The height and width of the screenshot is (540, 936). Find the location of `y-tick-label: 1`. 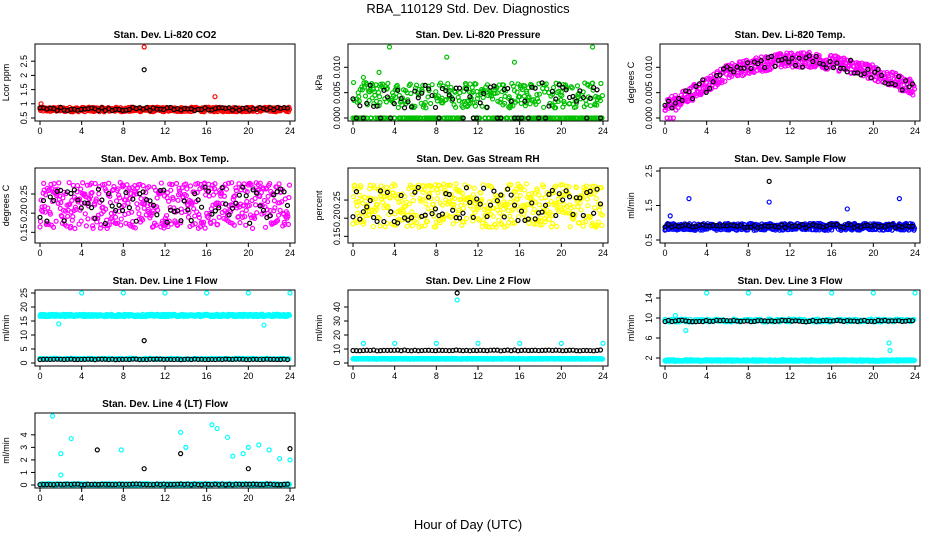

y-tick-label: 1 is located at coordinates (24, 103).